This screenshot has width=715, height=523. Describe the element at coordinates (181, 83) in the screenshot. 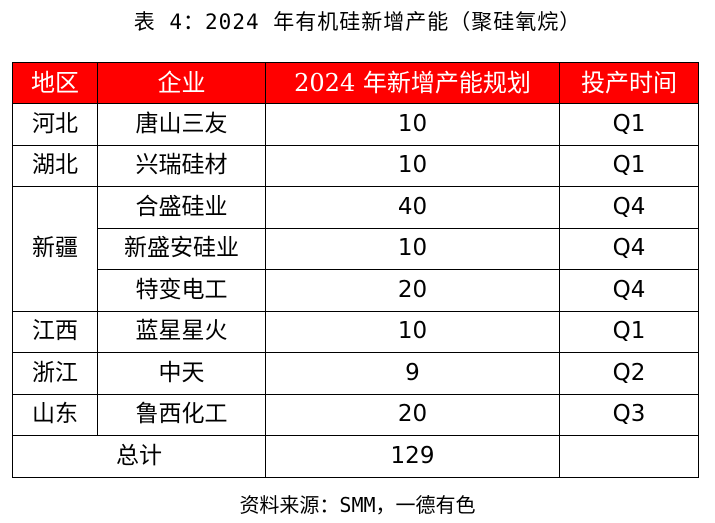

I see `header-company: 企业` at that location.